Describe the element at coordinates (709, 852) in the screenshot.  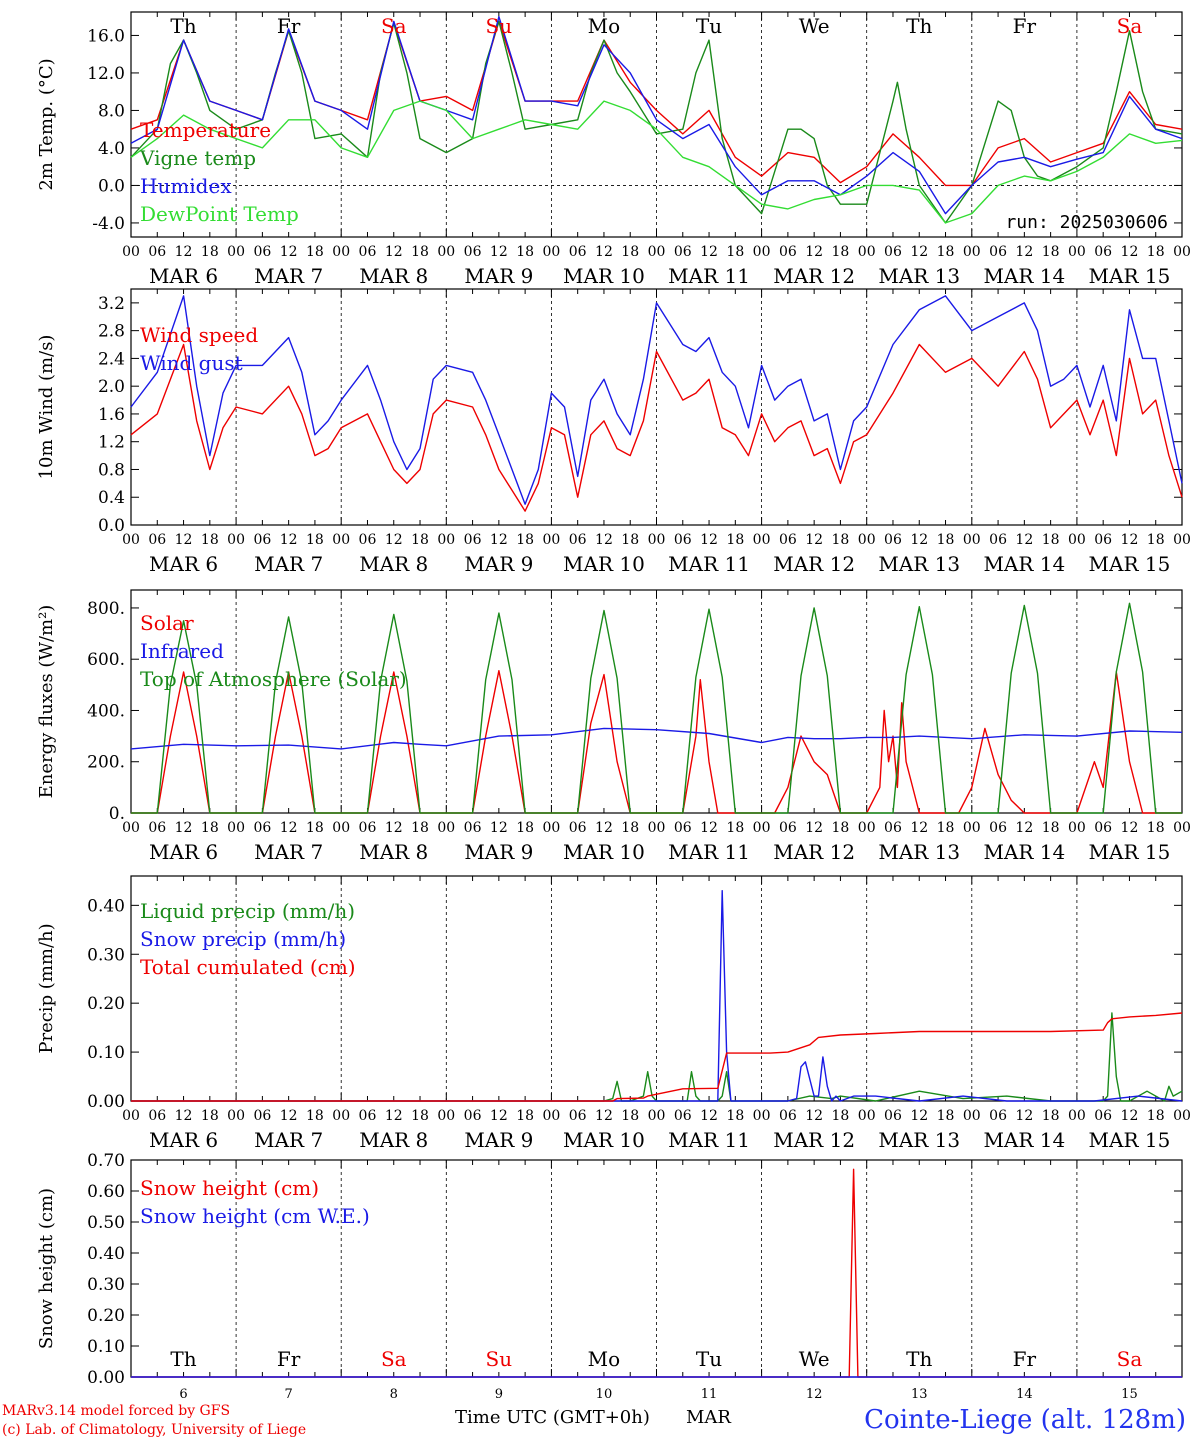
I see `day-label: MAR 11` at that location.